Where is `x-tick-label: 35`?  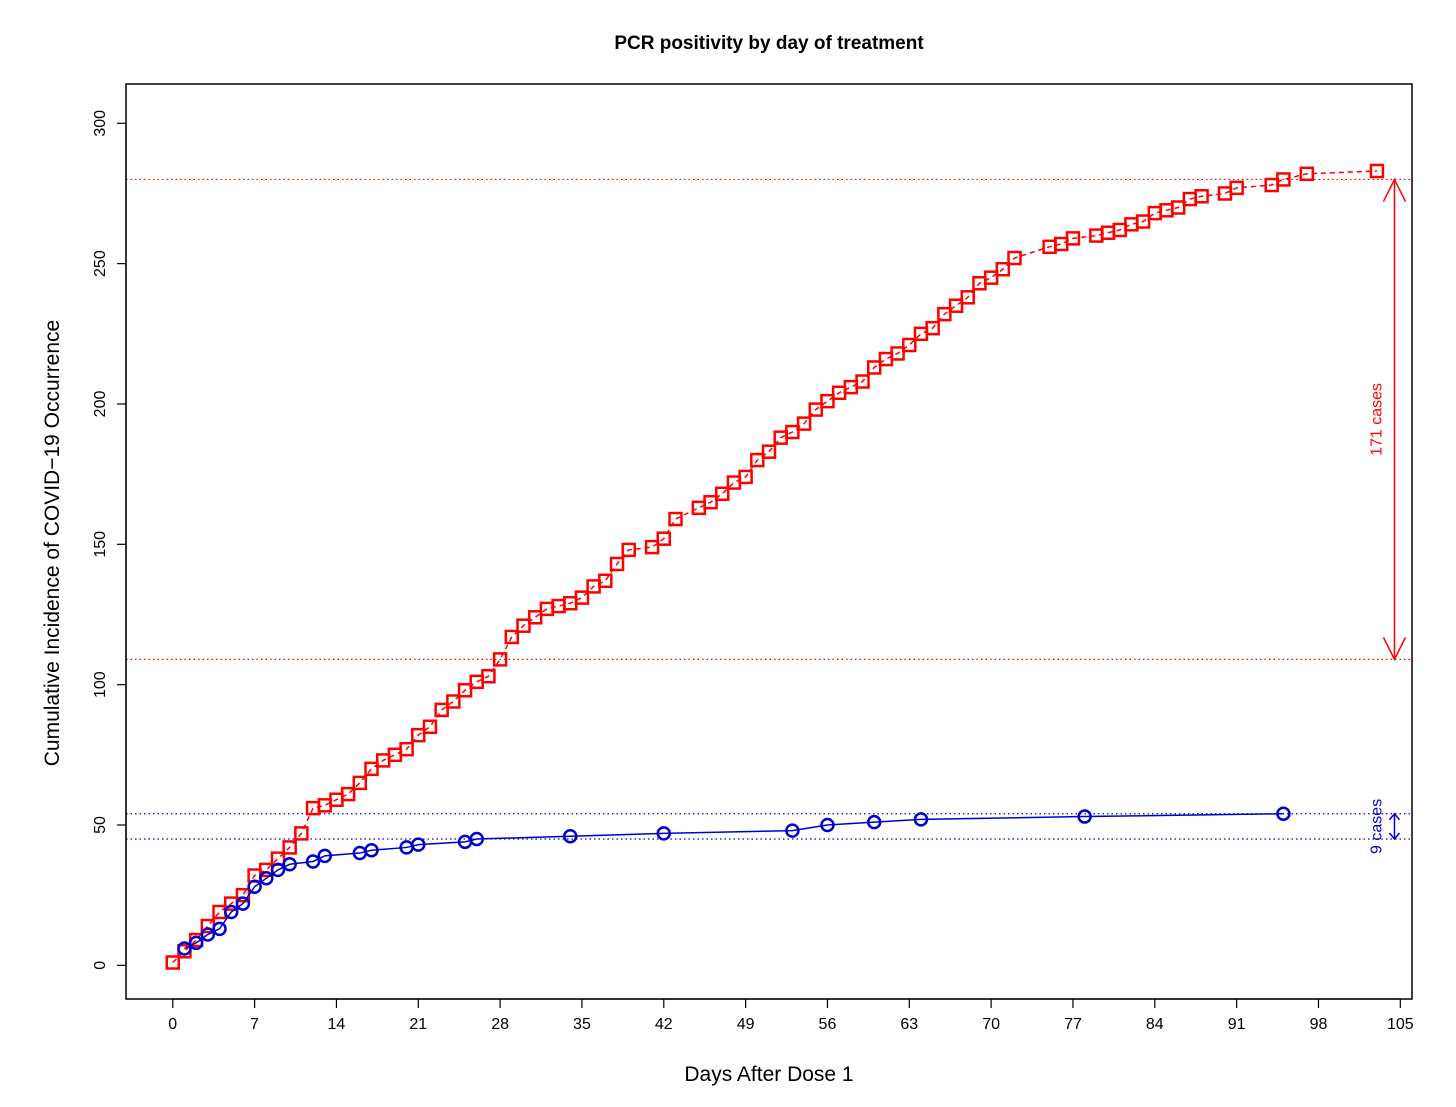
x-tick-label: 35 is located at coordinates (582, 1024).